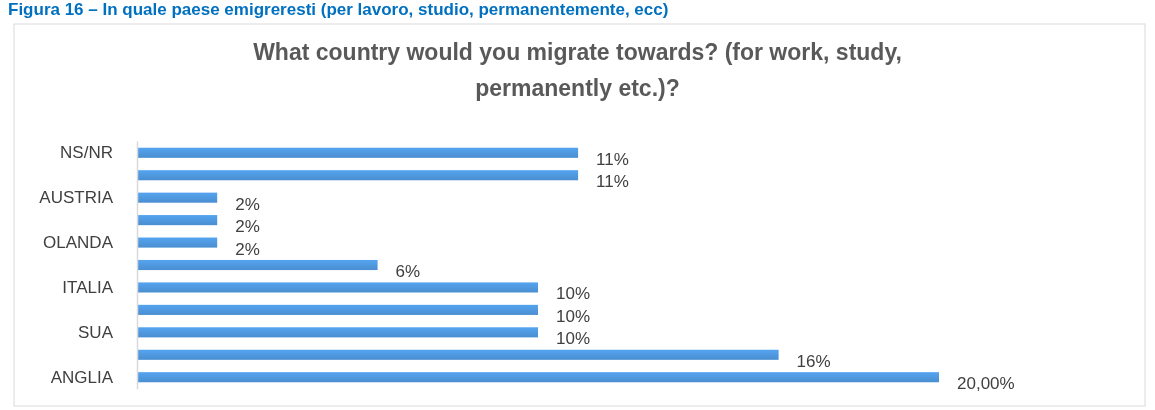  Describe the element at coordinates (577, 70) in the screenshot. I see `chart-title: What country would you migrate towards? (for work, study, permanently etc.)?` at that location.